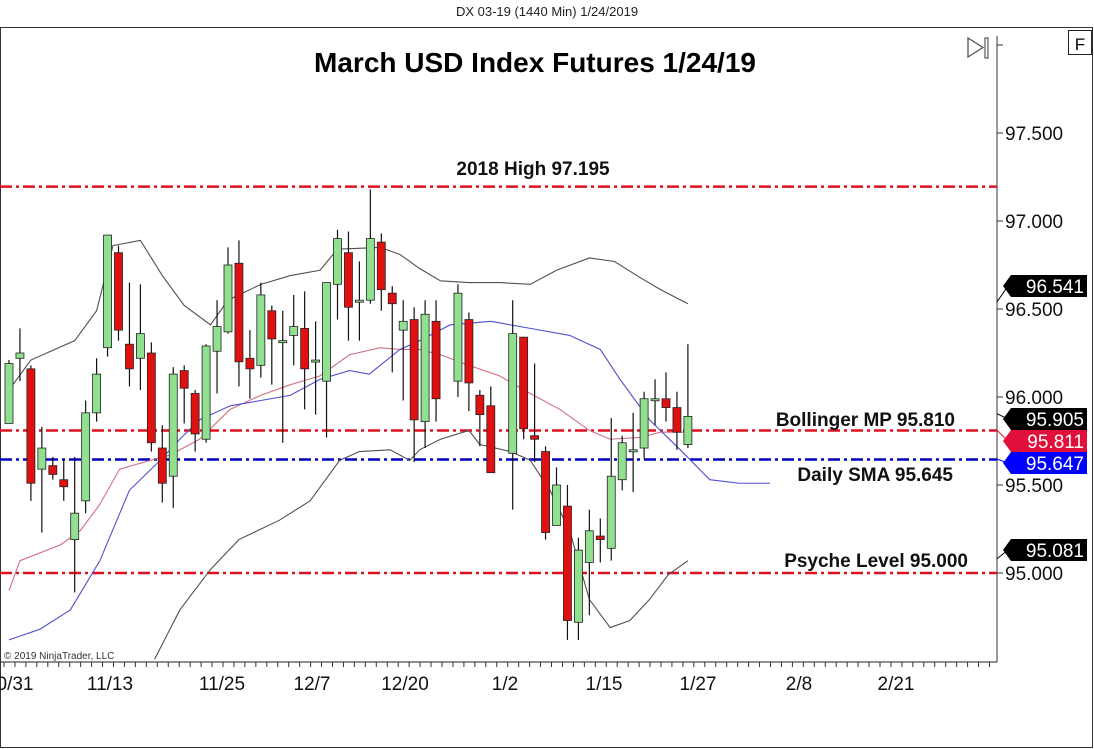  Describe the element at coordinates (405, 684) in the screenshot. I see `date-tick-label: 12/20` at that location.